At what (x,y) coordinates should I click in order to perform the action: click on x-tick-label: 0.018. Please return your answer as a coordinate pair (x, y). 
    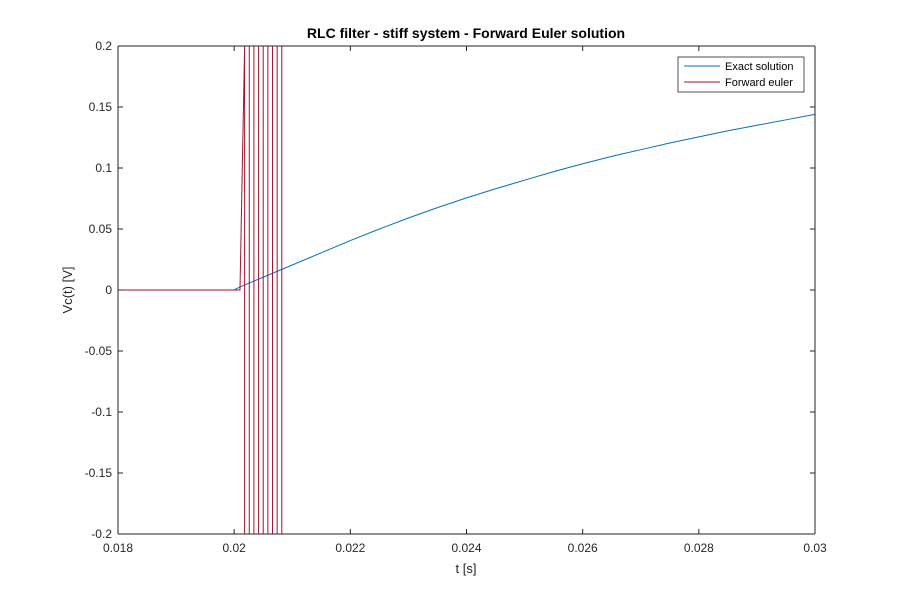
    Looking at the image, I should click on (118, 548).